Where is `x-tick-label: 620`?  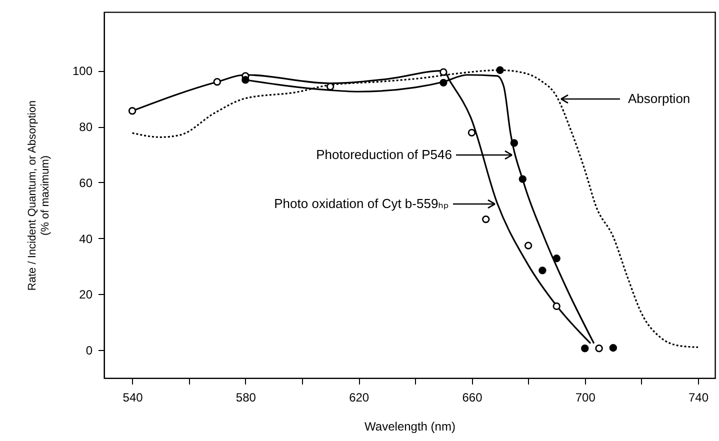
x-tick-label: 620 is located at coordinates (359, 397).